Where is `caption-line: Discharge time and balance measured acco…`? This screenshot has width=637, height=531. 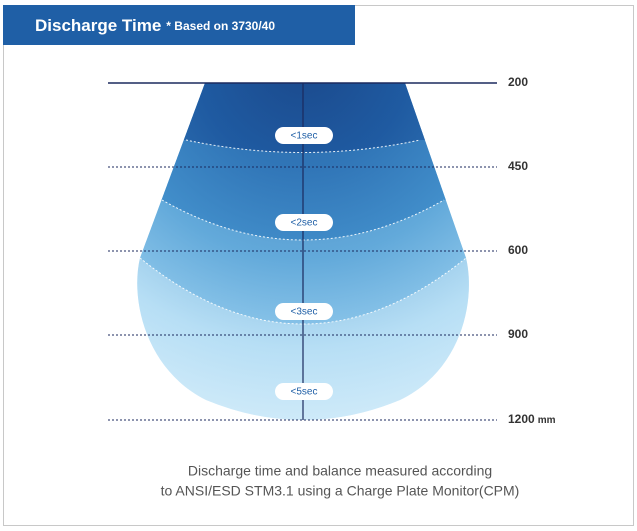 caption-line: Discharge time and balance measured acco… is located at coordinates (340, 471).